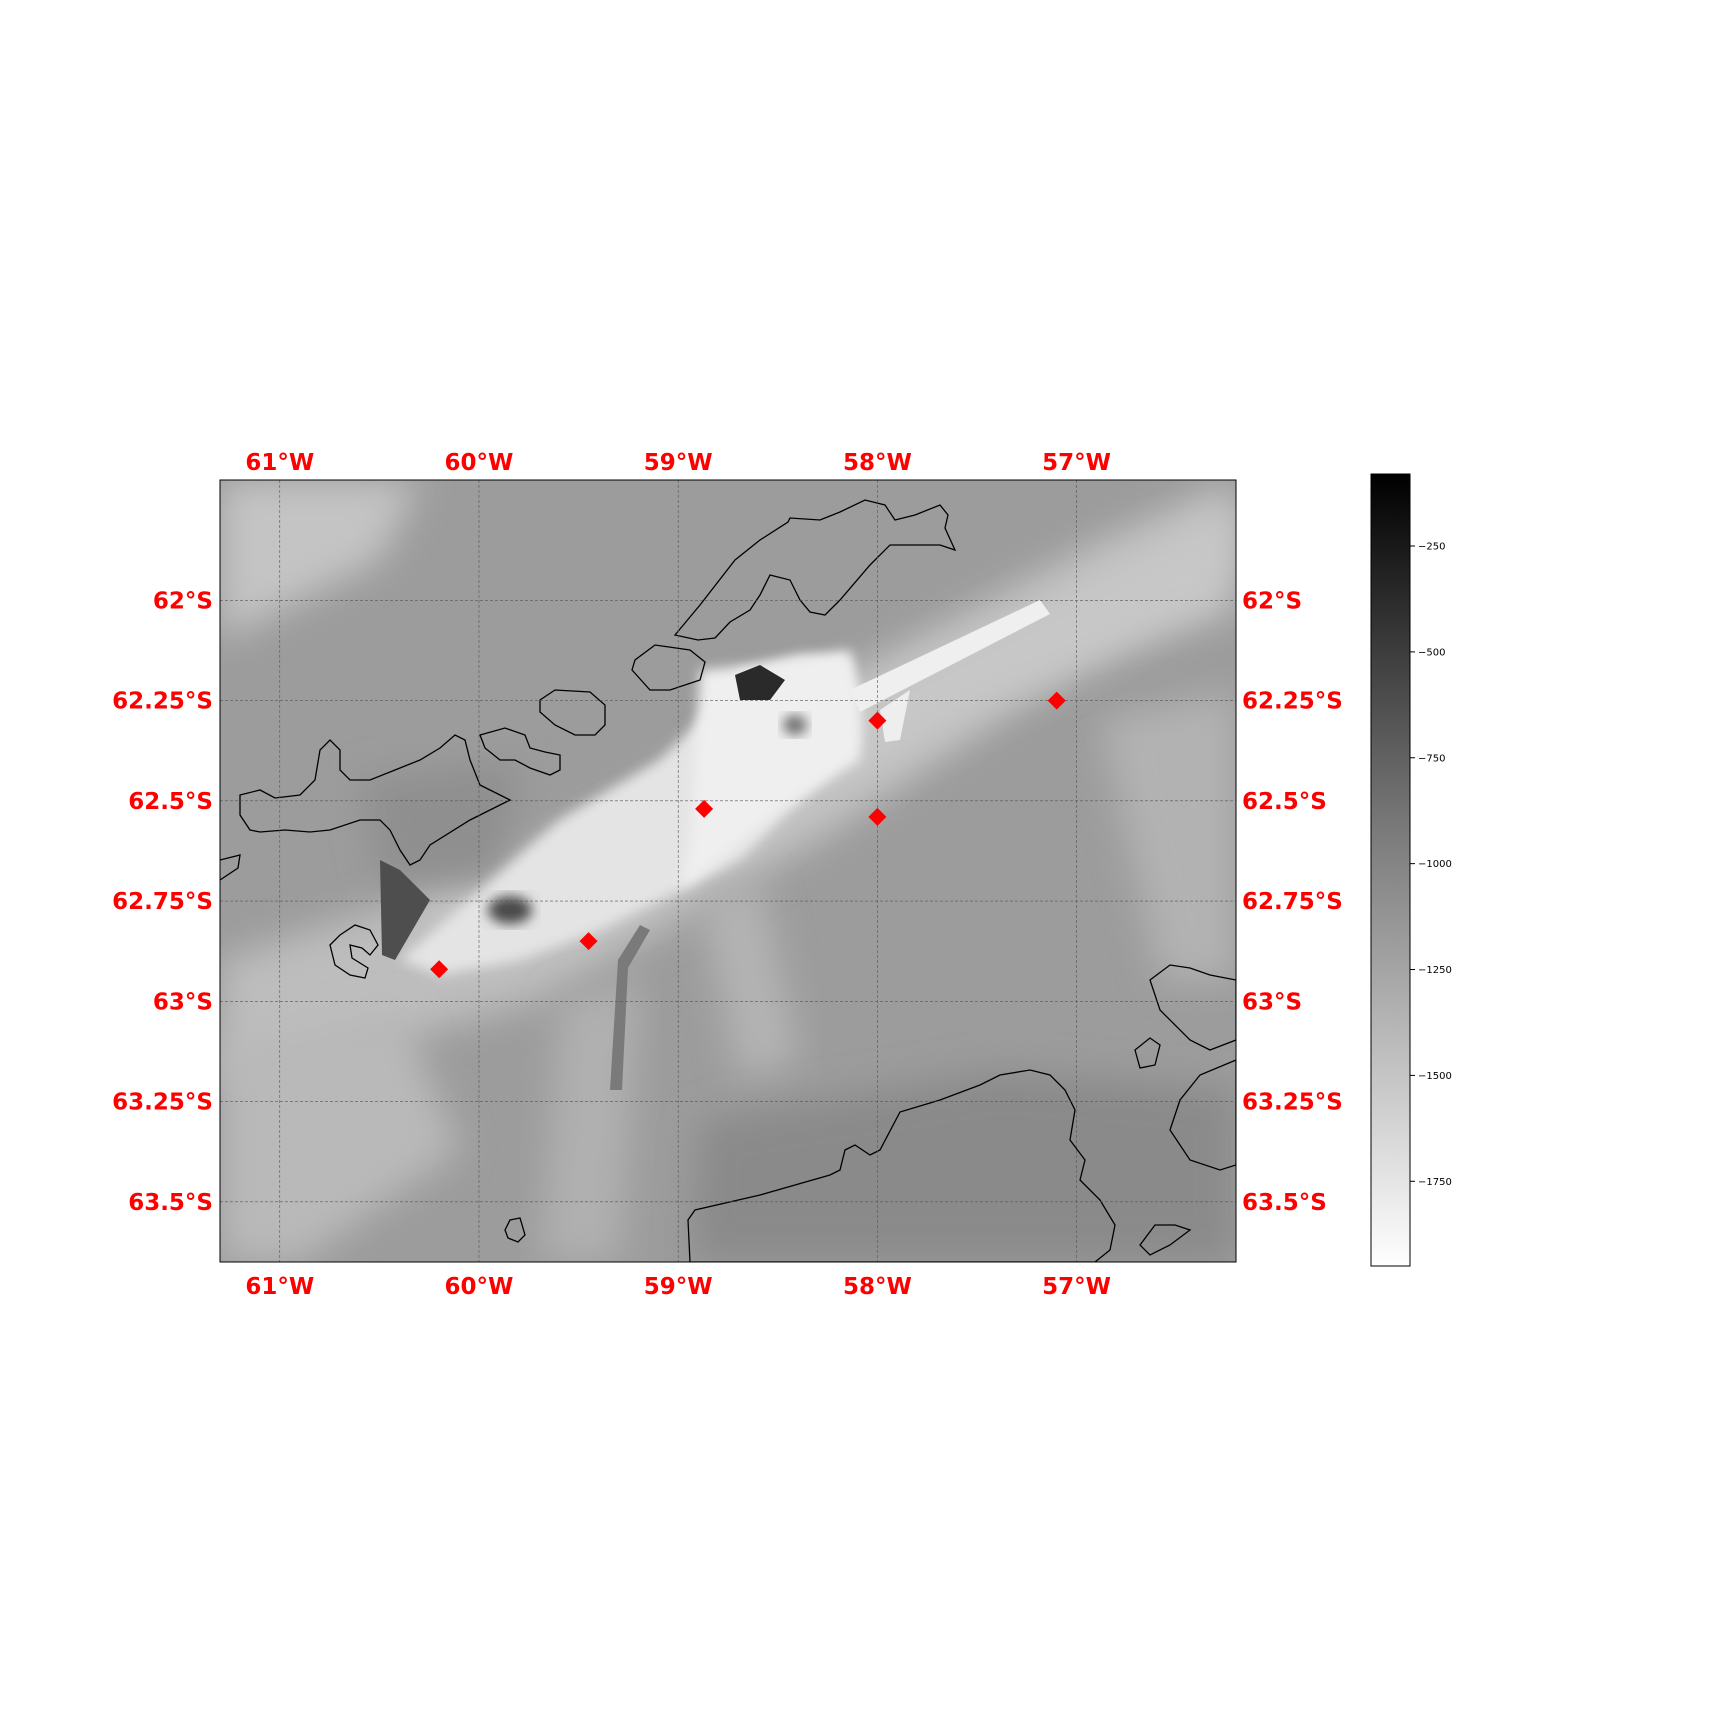 This screenshot has height=1728, width=1728. Describe the element at coordinates (748, 835) in the screenshot. I see `marker-layer` at that location.